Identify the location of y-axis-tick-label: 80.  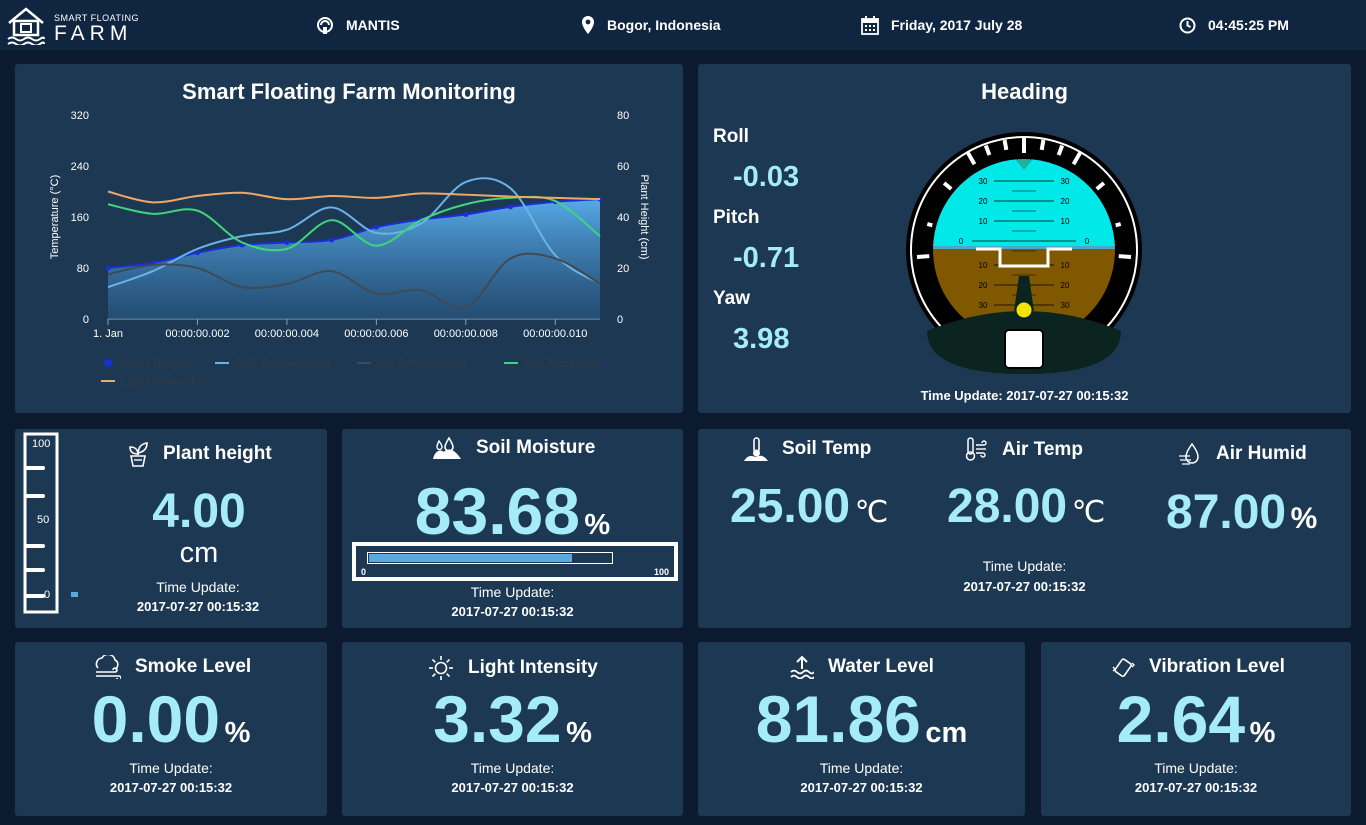
(83, 269).